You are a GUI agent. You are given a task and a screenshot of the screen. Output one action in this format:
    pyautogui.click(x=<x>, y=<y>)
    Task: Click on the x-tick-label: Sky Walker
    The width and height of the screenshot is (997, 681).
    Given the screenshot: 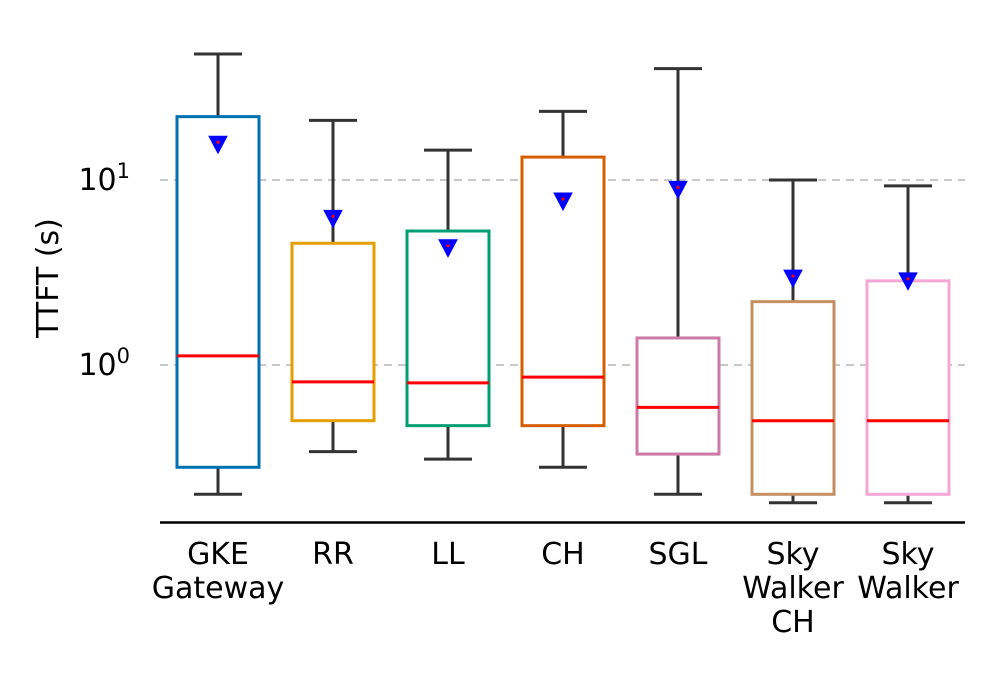 What is the action you would take?
    pyautogui.click(x=908, y=571)
    